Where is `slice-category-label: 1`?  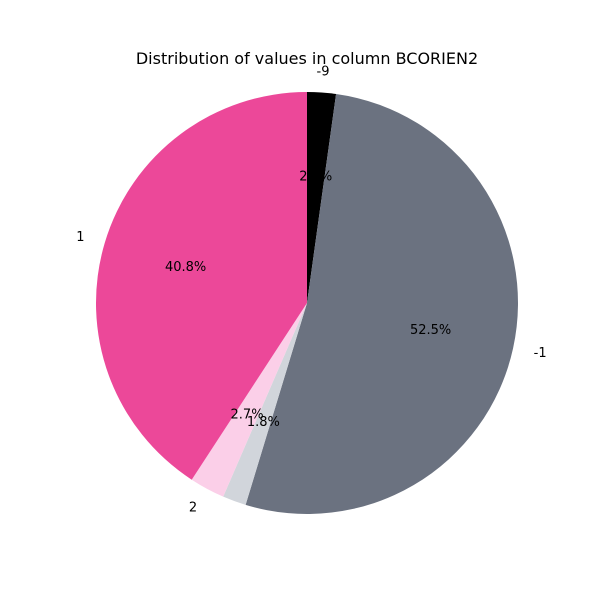
slice-category-label: 1 is located at coordinates (80, 237).